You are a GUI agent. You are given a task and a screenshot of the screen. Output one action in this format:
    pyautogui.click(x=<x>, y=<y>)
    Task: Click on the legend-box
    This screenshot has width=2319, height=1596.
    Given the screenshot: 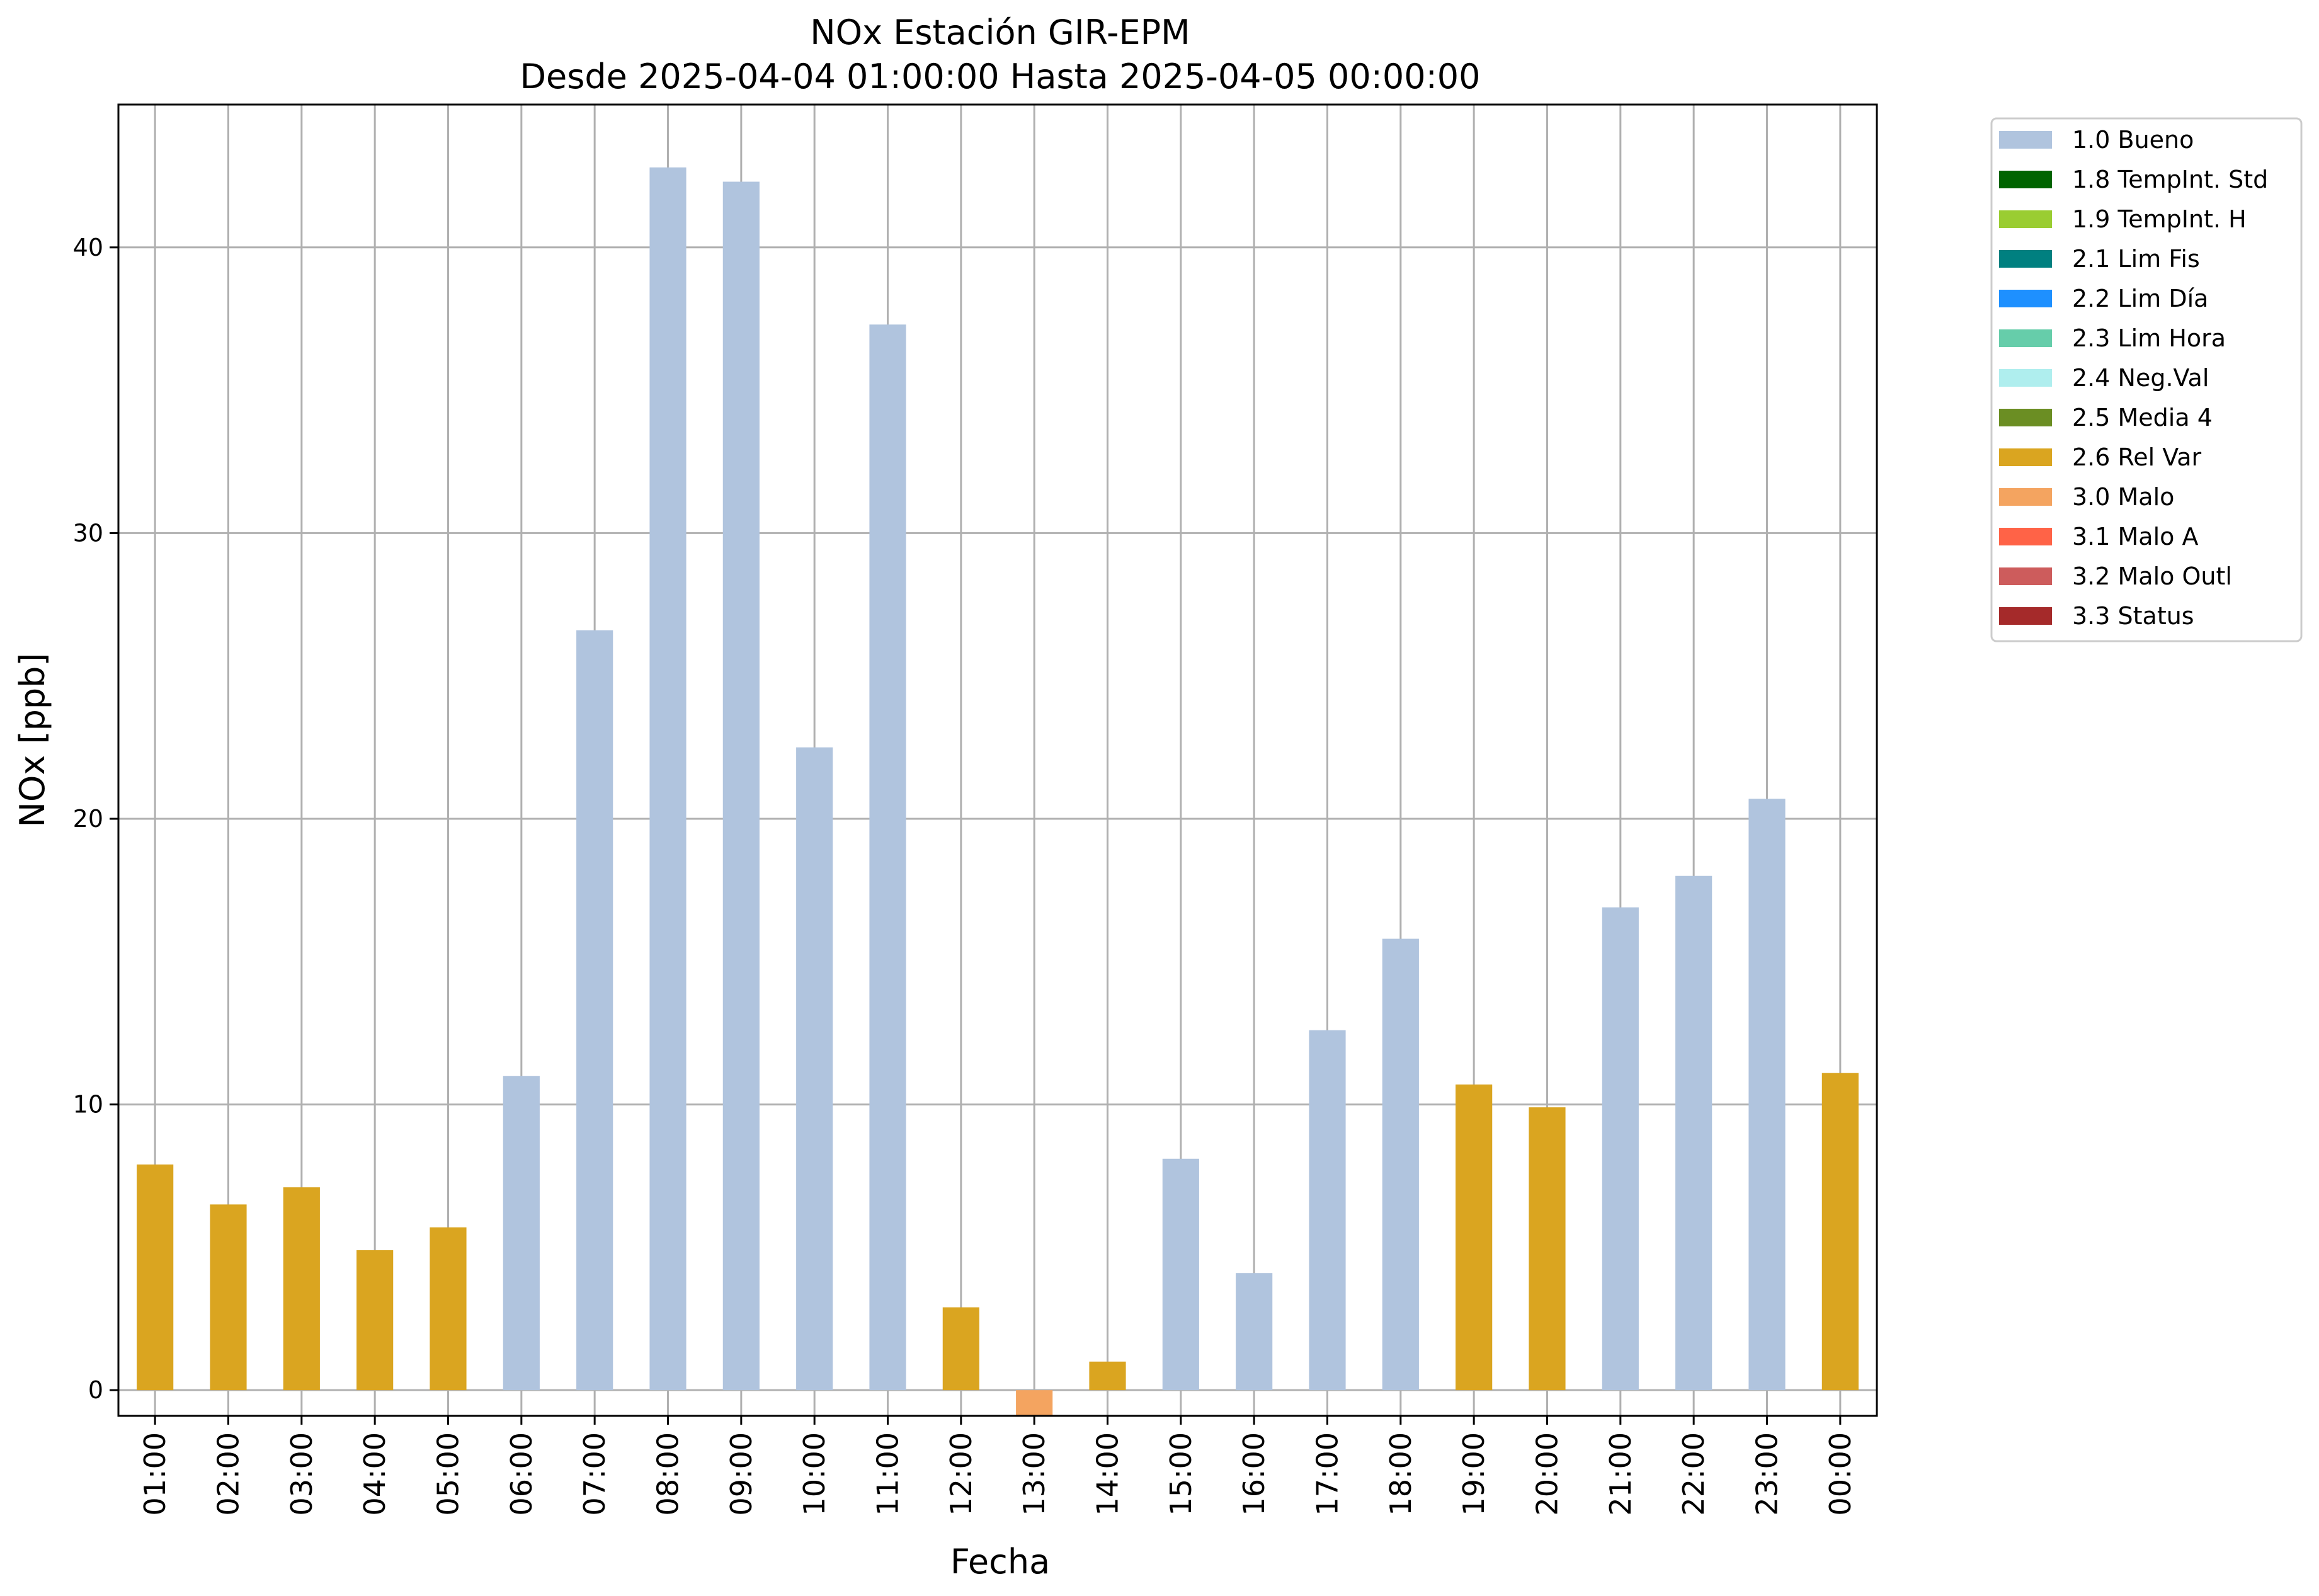 What is the action you would take?
    pyautogui.click(x=2146, y=379)
    